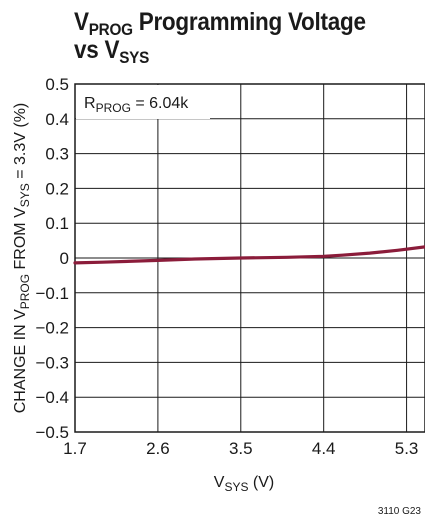 The height and width of the screenshot is (521, 425). I want to click on y-tick-label: 0.2, so click(57, 188).